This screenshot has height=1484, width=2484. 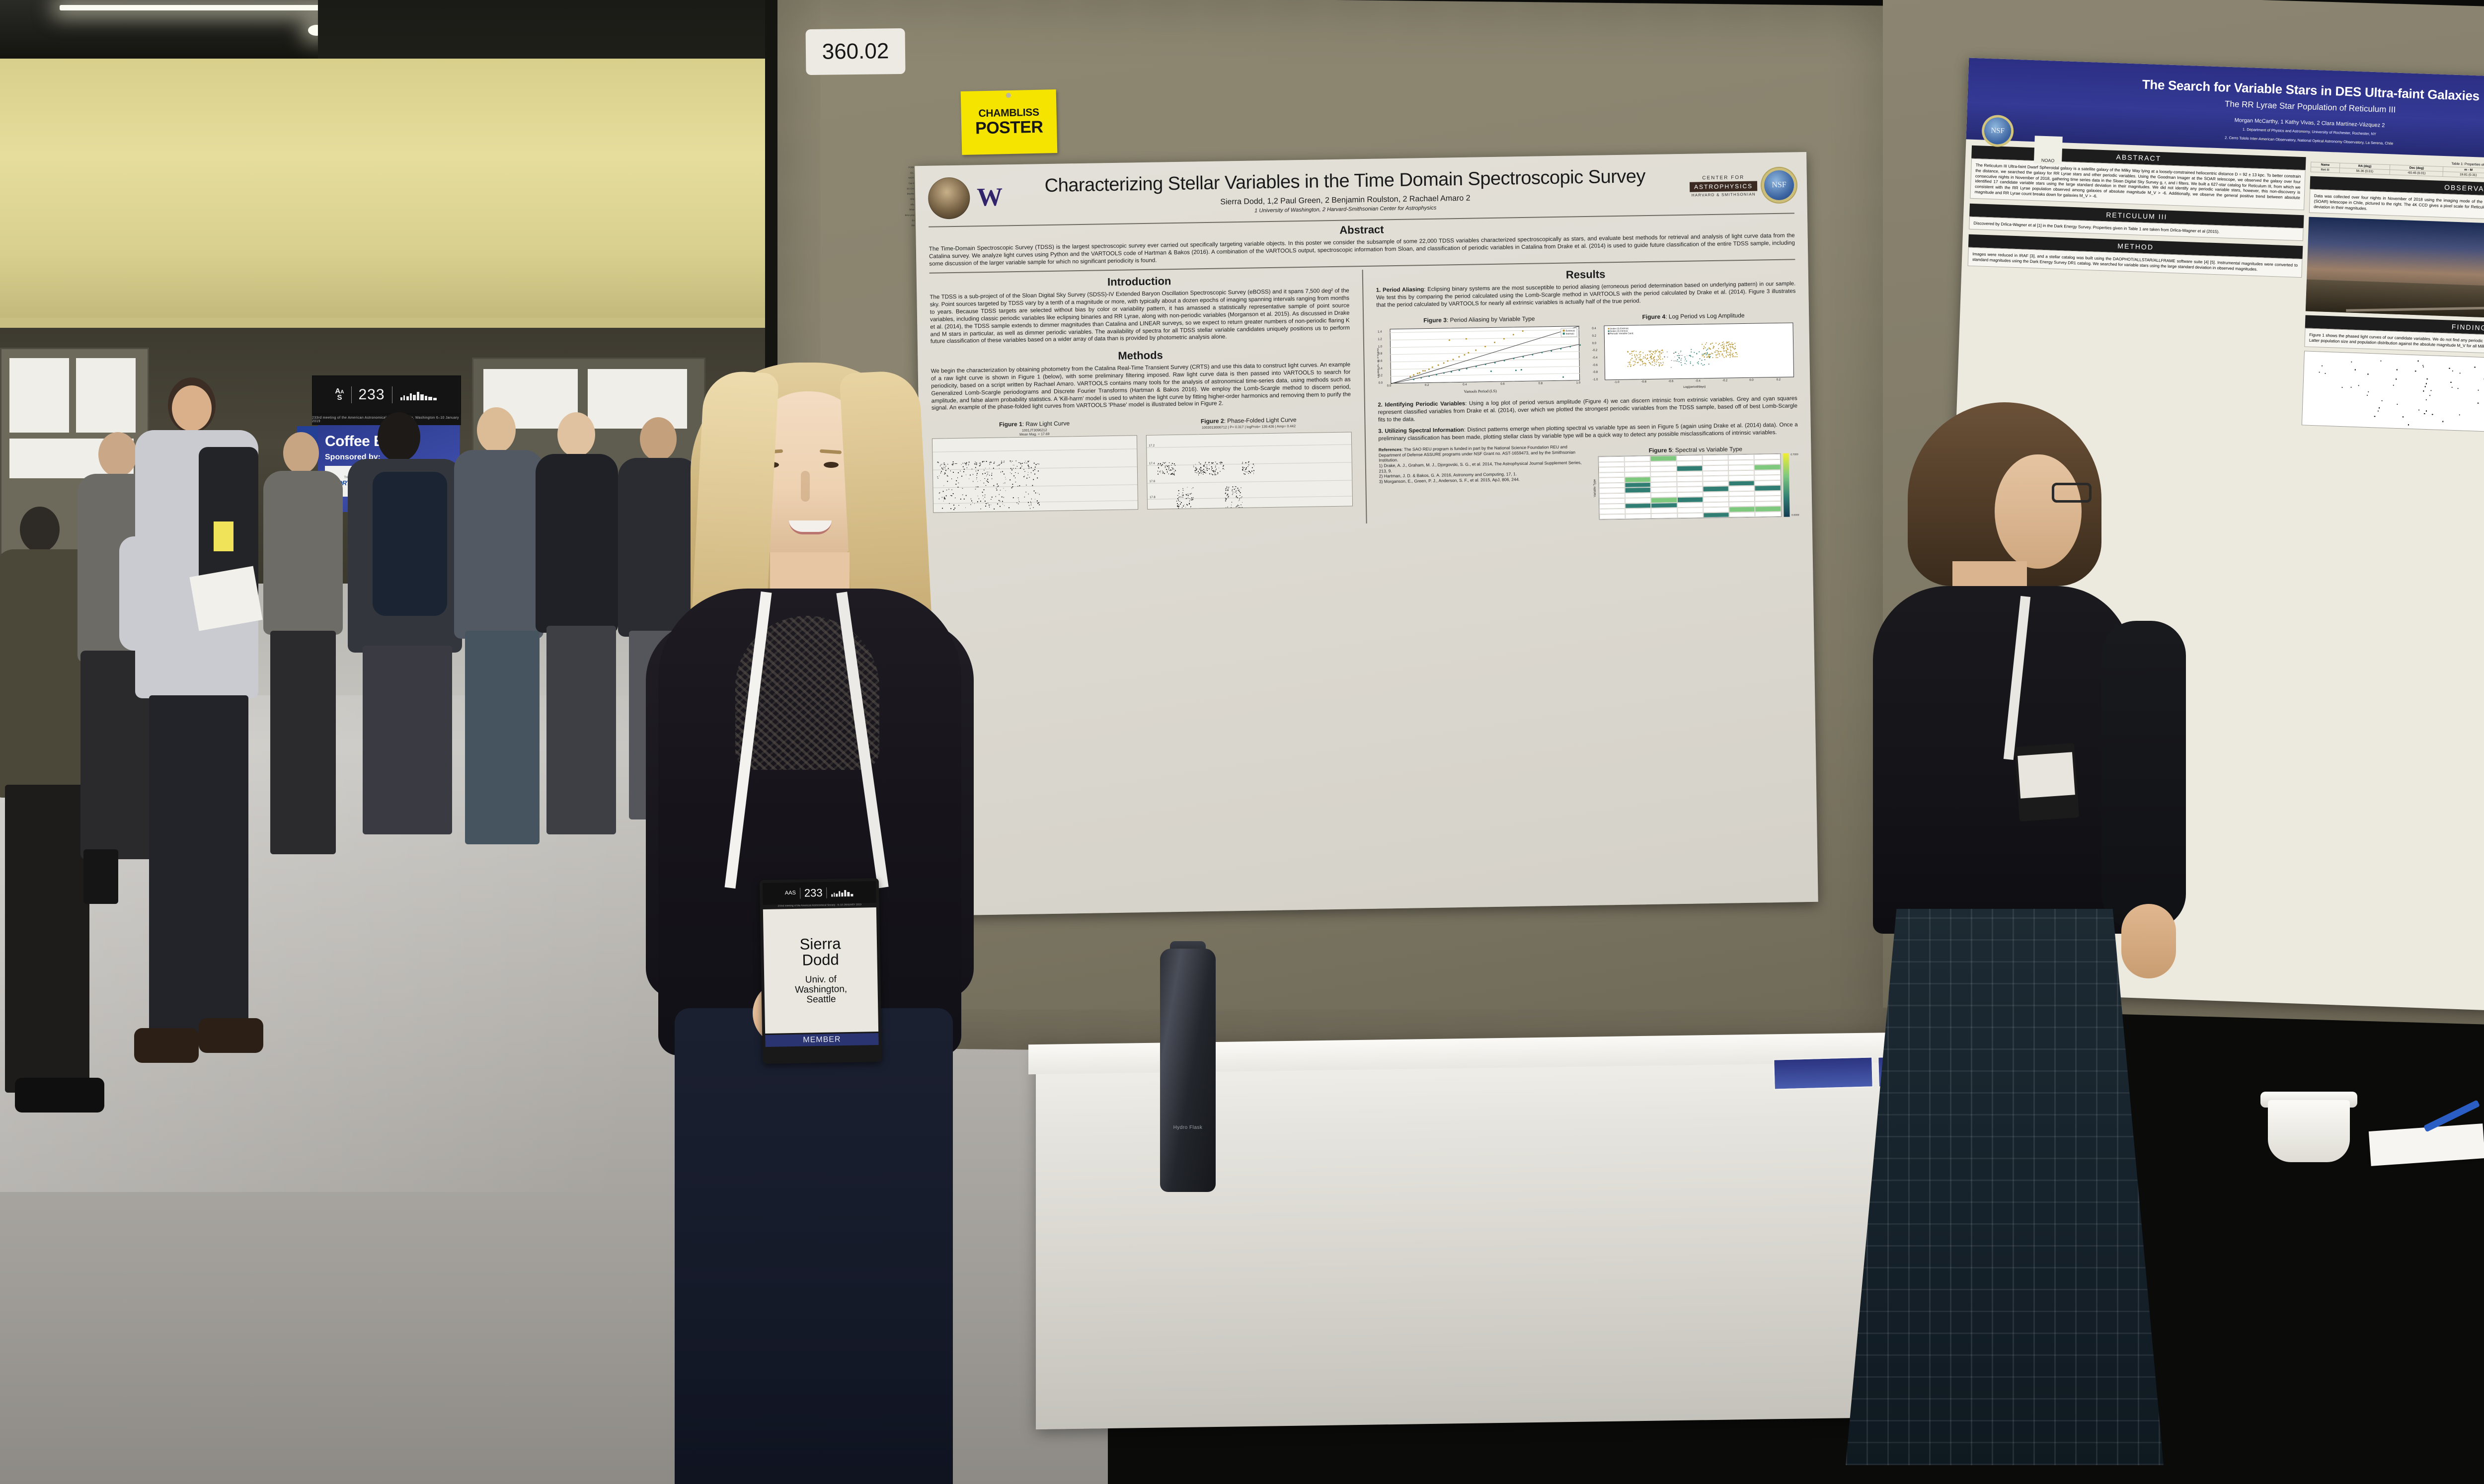 I want to click on attendee-top, so click(x=2002, y=760).